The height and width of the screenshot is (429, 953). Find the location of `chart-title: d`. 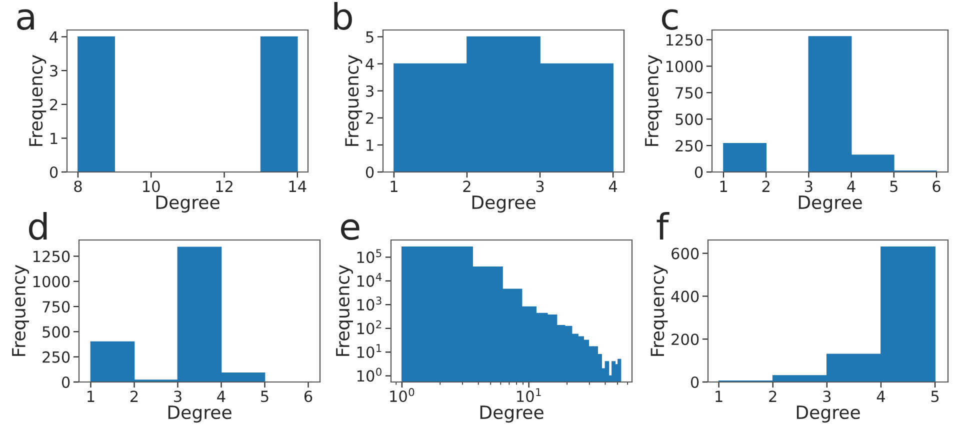

chart-title: d is located at coordinates (37, 226).